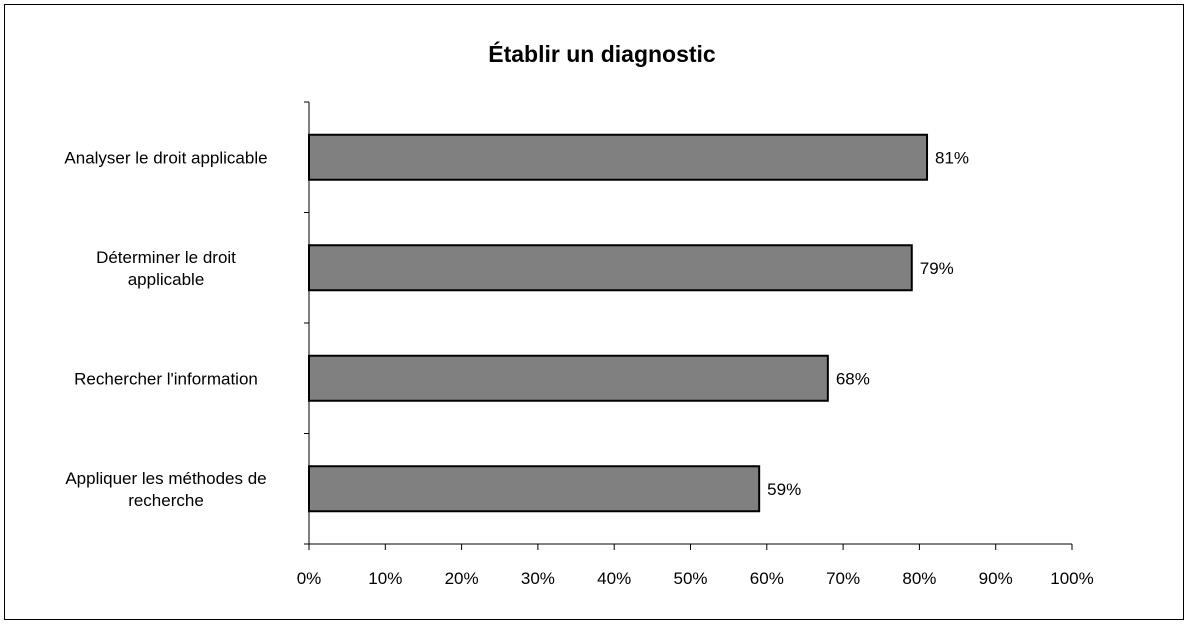 Image resolution: width=1190 pixels, height=624 pixels. What do you see at coordinates (843, 578) in the screenshot?
I see `x-tick-label: 70%` at bounding box center [843, 578].